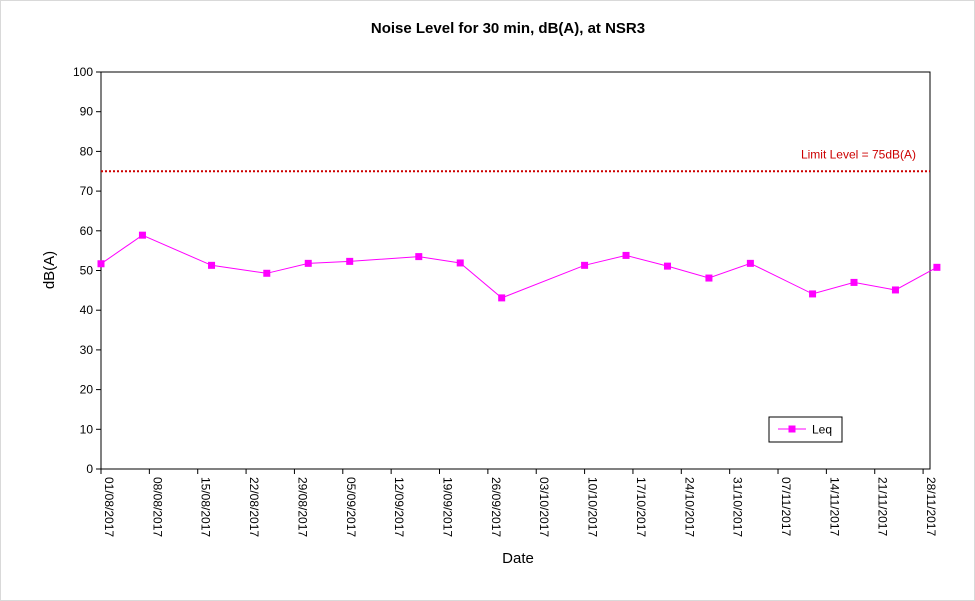 This screenshot has height=601, width=975. Describe the element at coordinates (254, 507) in the screenshot. I see `x-tick-label: 22/08/2017` at that location.